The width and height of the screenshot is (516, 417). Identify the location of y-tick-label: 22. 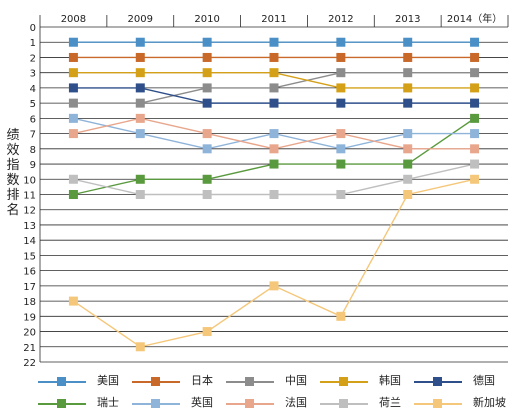
(29, 363).